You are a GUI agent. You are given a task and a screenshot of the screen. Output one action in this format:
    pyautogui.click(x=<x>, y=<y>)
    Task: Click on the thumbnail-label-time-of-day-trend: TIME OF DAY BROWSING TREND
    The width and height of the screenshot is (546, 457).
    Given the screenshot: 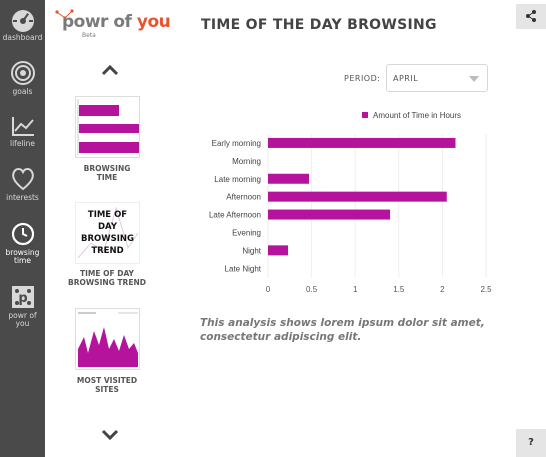 What is the action you would take?
    pyautogui.click(x=107, y=278)
    